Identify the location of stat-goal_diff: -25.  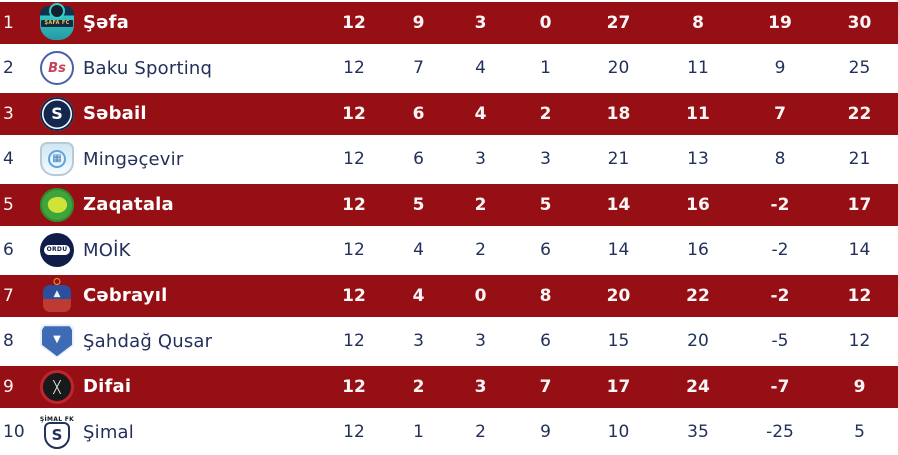
(780, 432).